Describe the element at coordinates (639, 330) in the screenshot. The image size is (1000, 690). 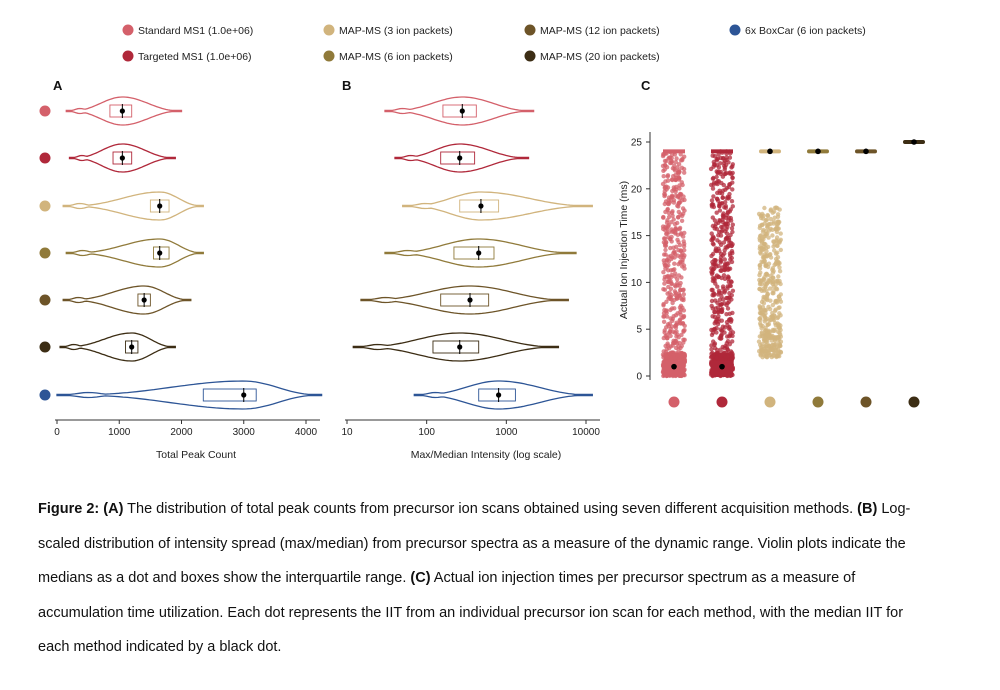
I see `c-y-tick-label-1: 5` at that location.